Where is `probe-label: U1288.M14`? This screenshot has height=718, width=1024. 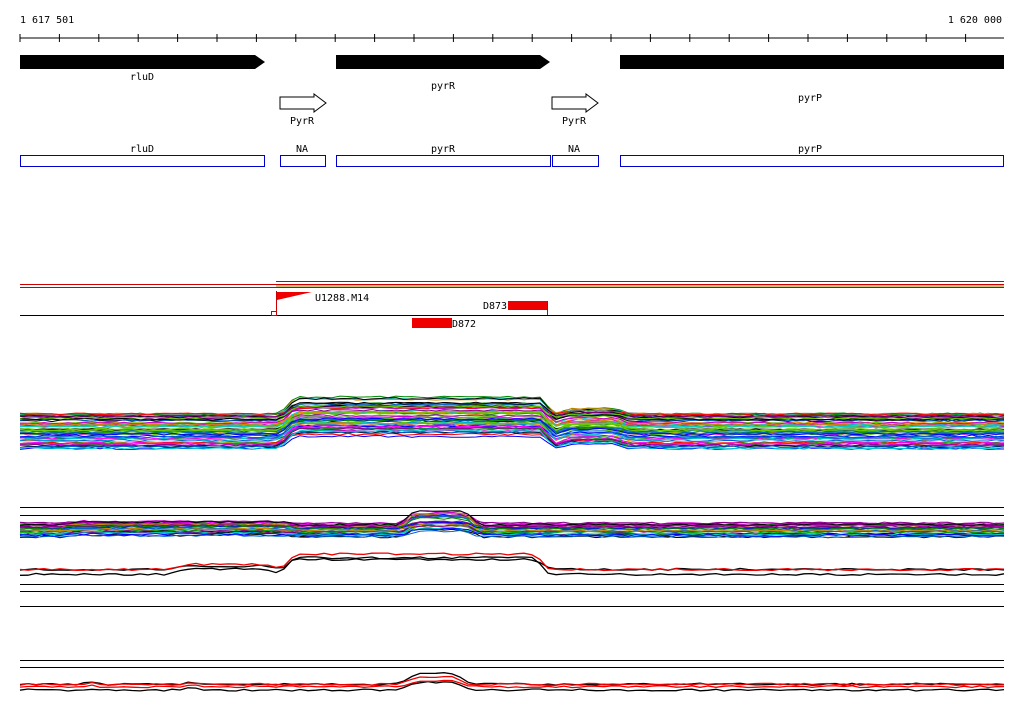
probe-label: U1288.M14 is located at coordinates (342, 298).